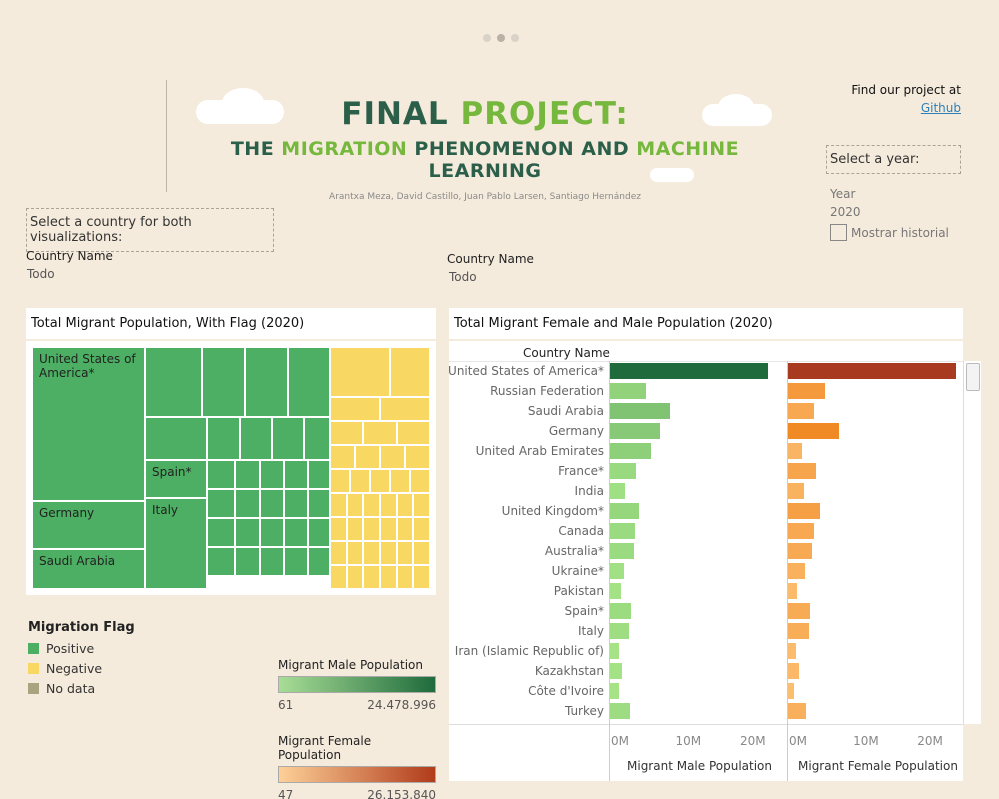 The image size is (999, 799). Describe the element at coordinates (569, 671) in the screenshot. I see `category-label: Kazakhstan` at that location.